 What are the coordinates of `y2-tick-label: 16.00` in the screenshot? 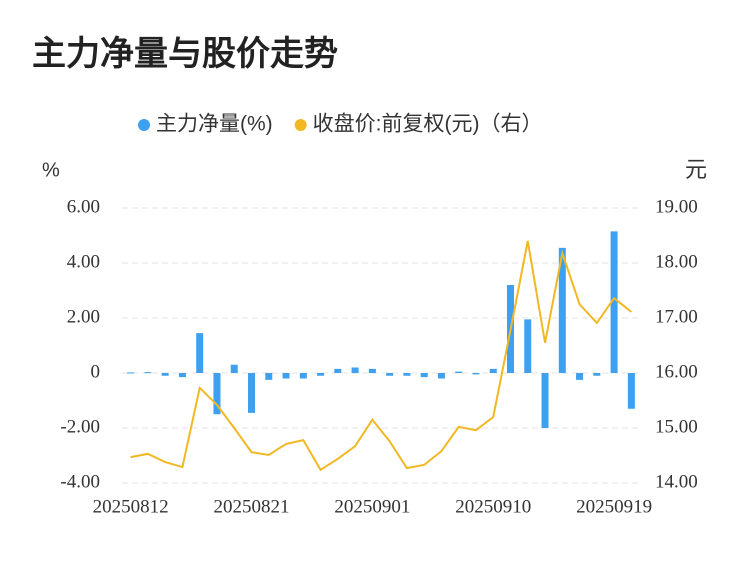 It's located at (676, 371).